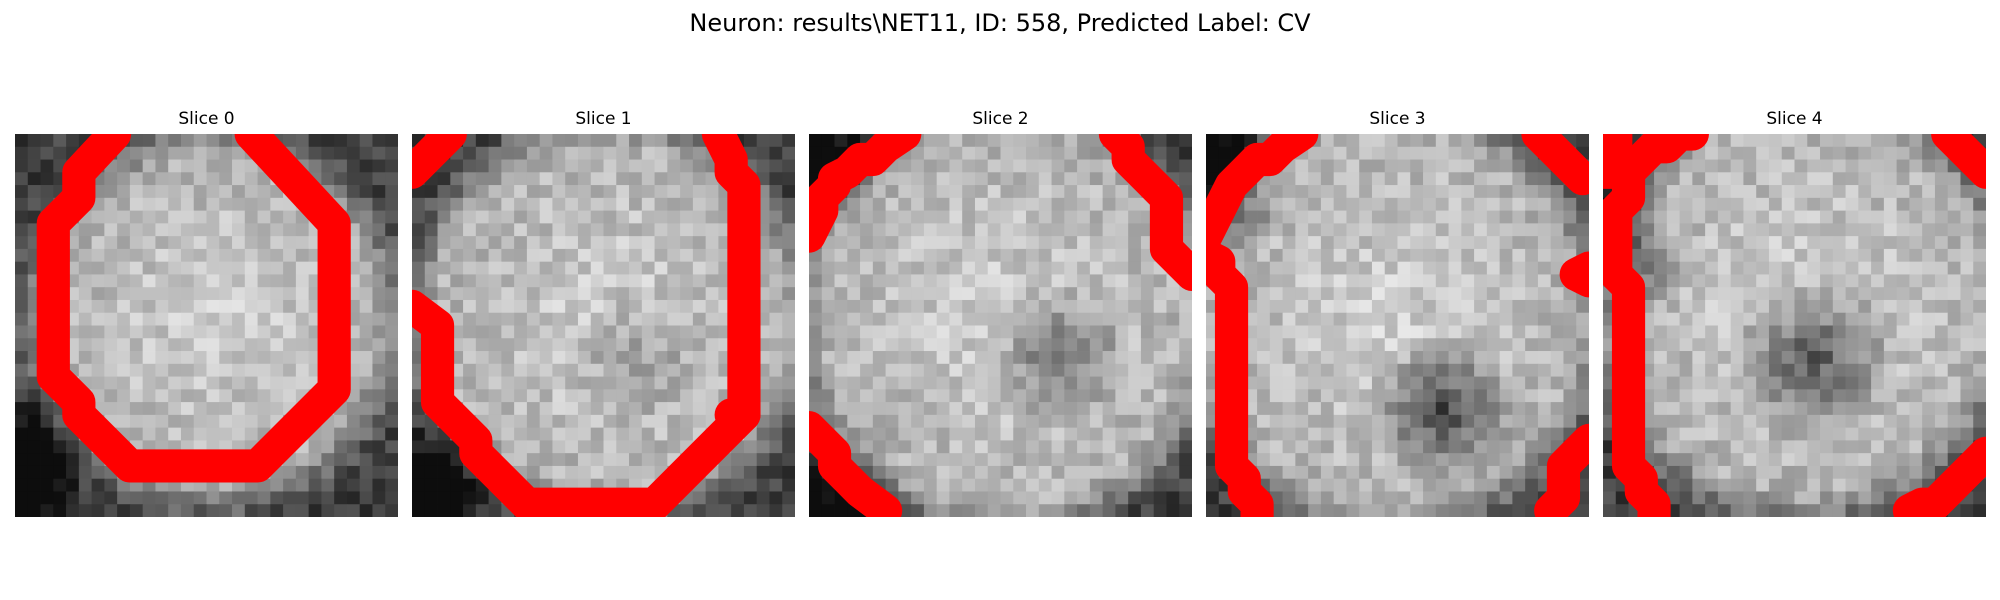 The height and width of the screenshot is (600, 2000). I want to click on slice-panel-3: Slice 3, so click(1397, 312).